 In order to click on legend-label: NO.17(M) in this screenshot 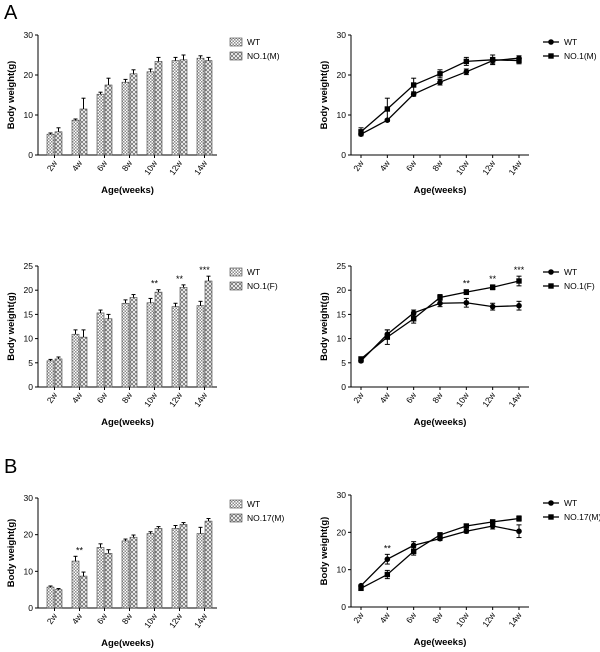, I will do `click(582, 517)`.